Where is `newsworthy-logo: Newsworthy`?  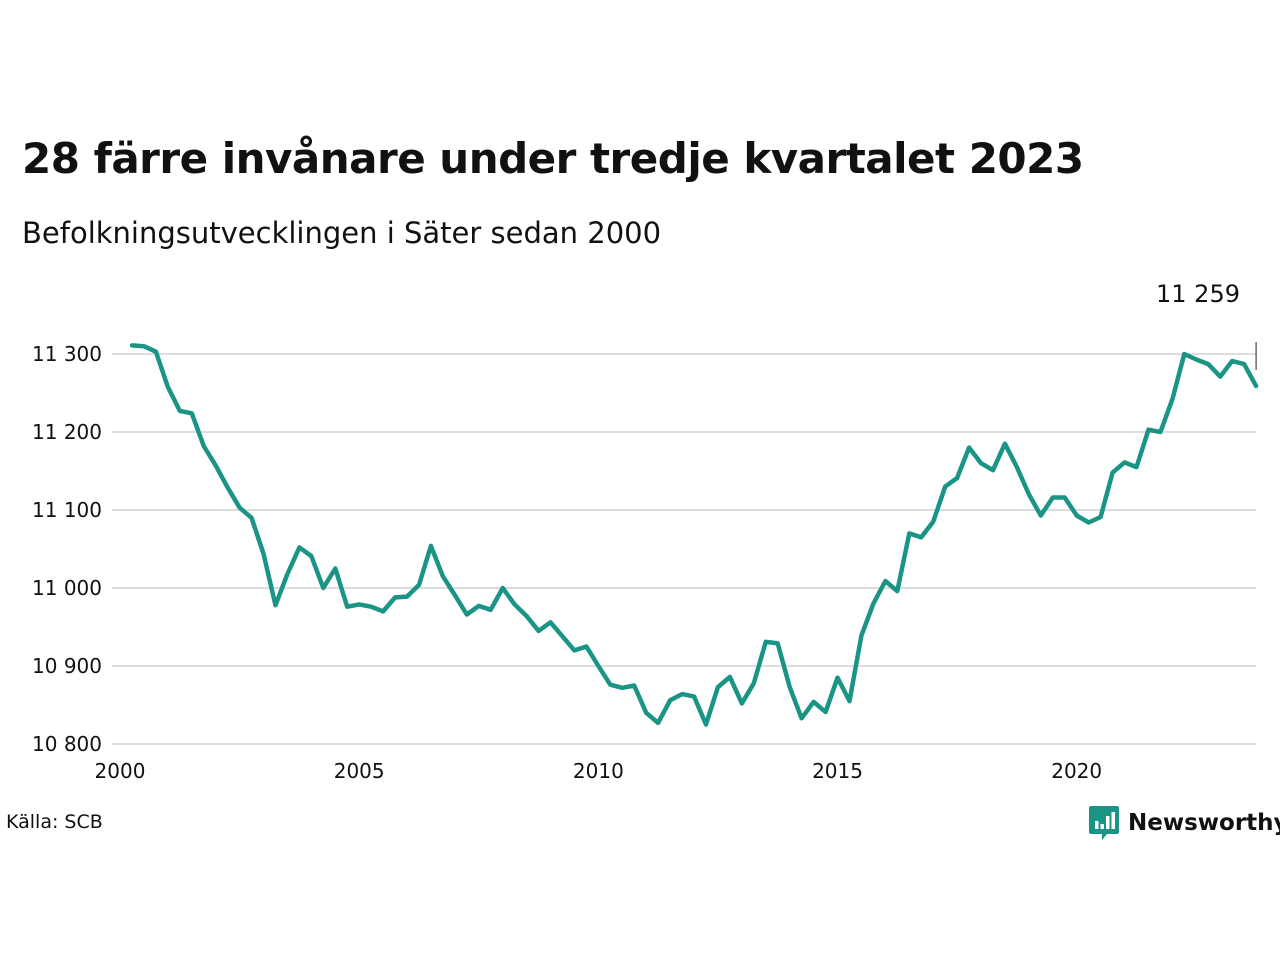
newsworthy-logo: Newsworthy is located at coordinates (1184, 823).